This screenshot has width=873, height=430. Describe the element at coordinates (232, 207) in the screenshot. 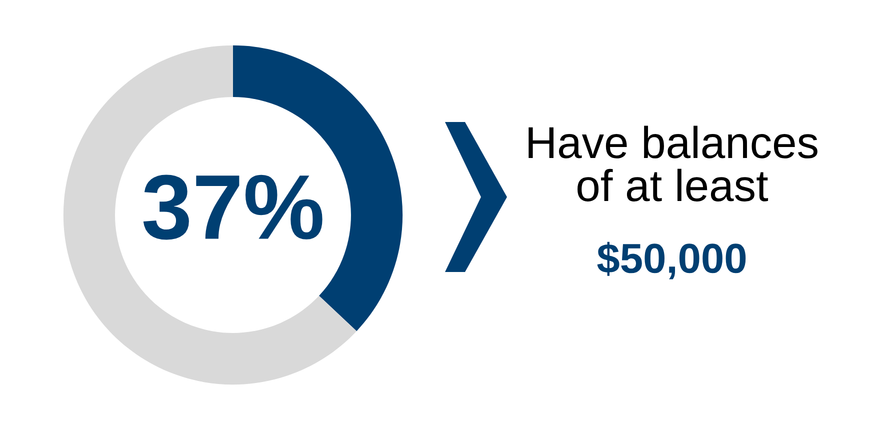

I see `data-label: 37%` at that location.